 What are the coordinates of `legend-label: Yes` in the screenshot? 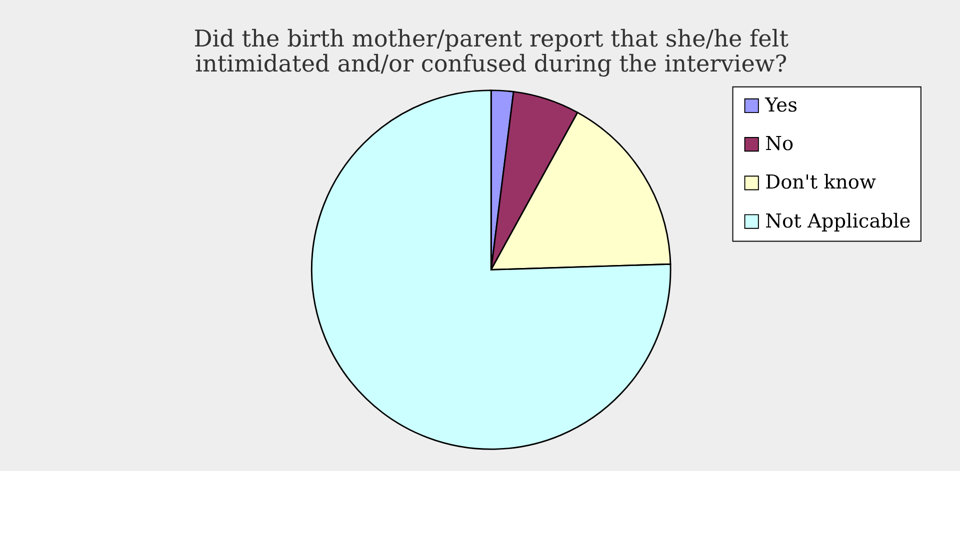 It's located at (781, 105).